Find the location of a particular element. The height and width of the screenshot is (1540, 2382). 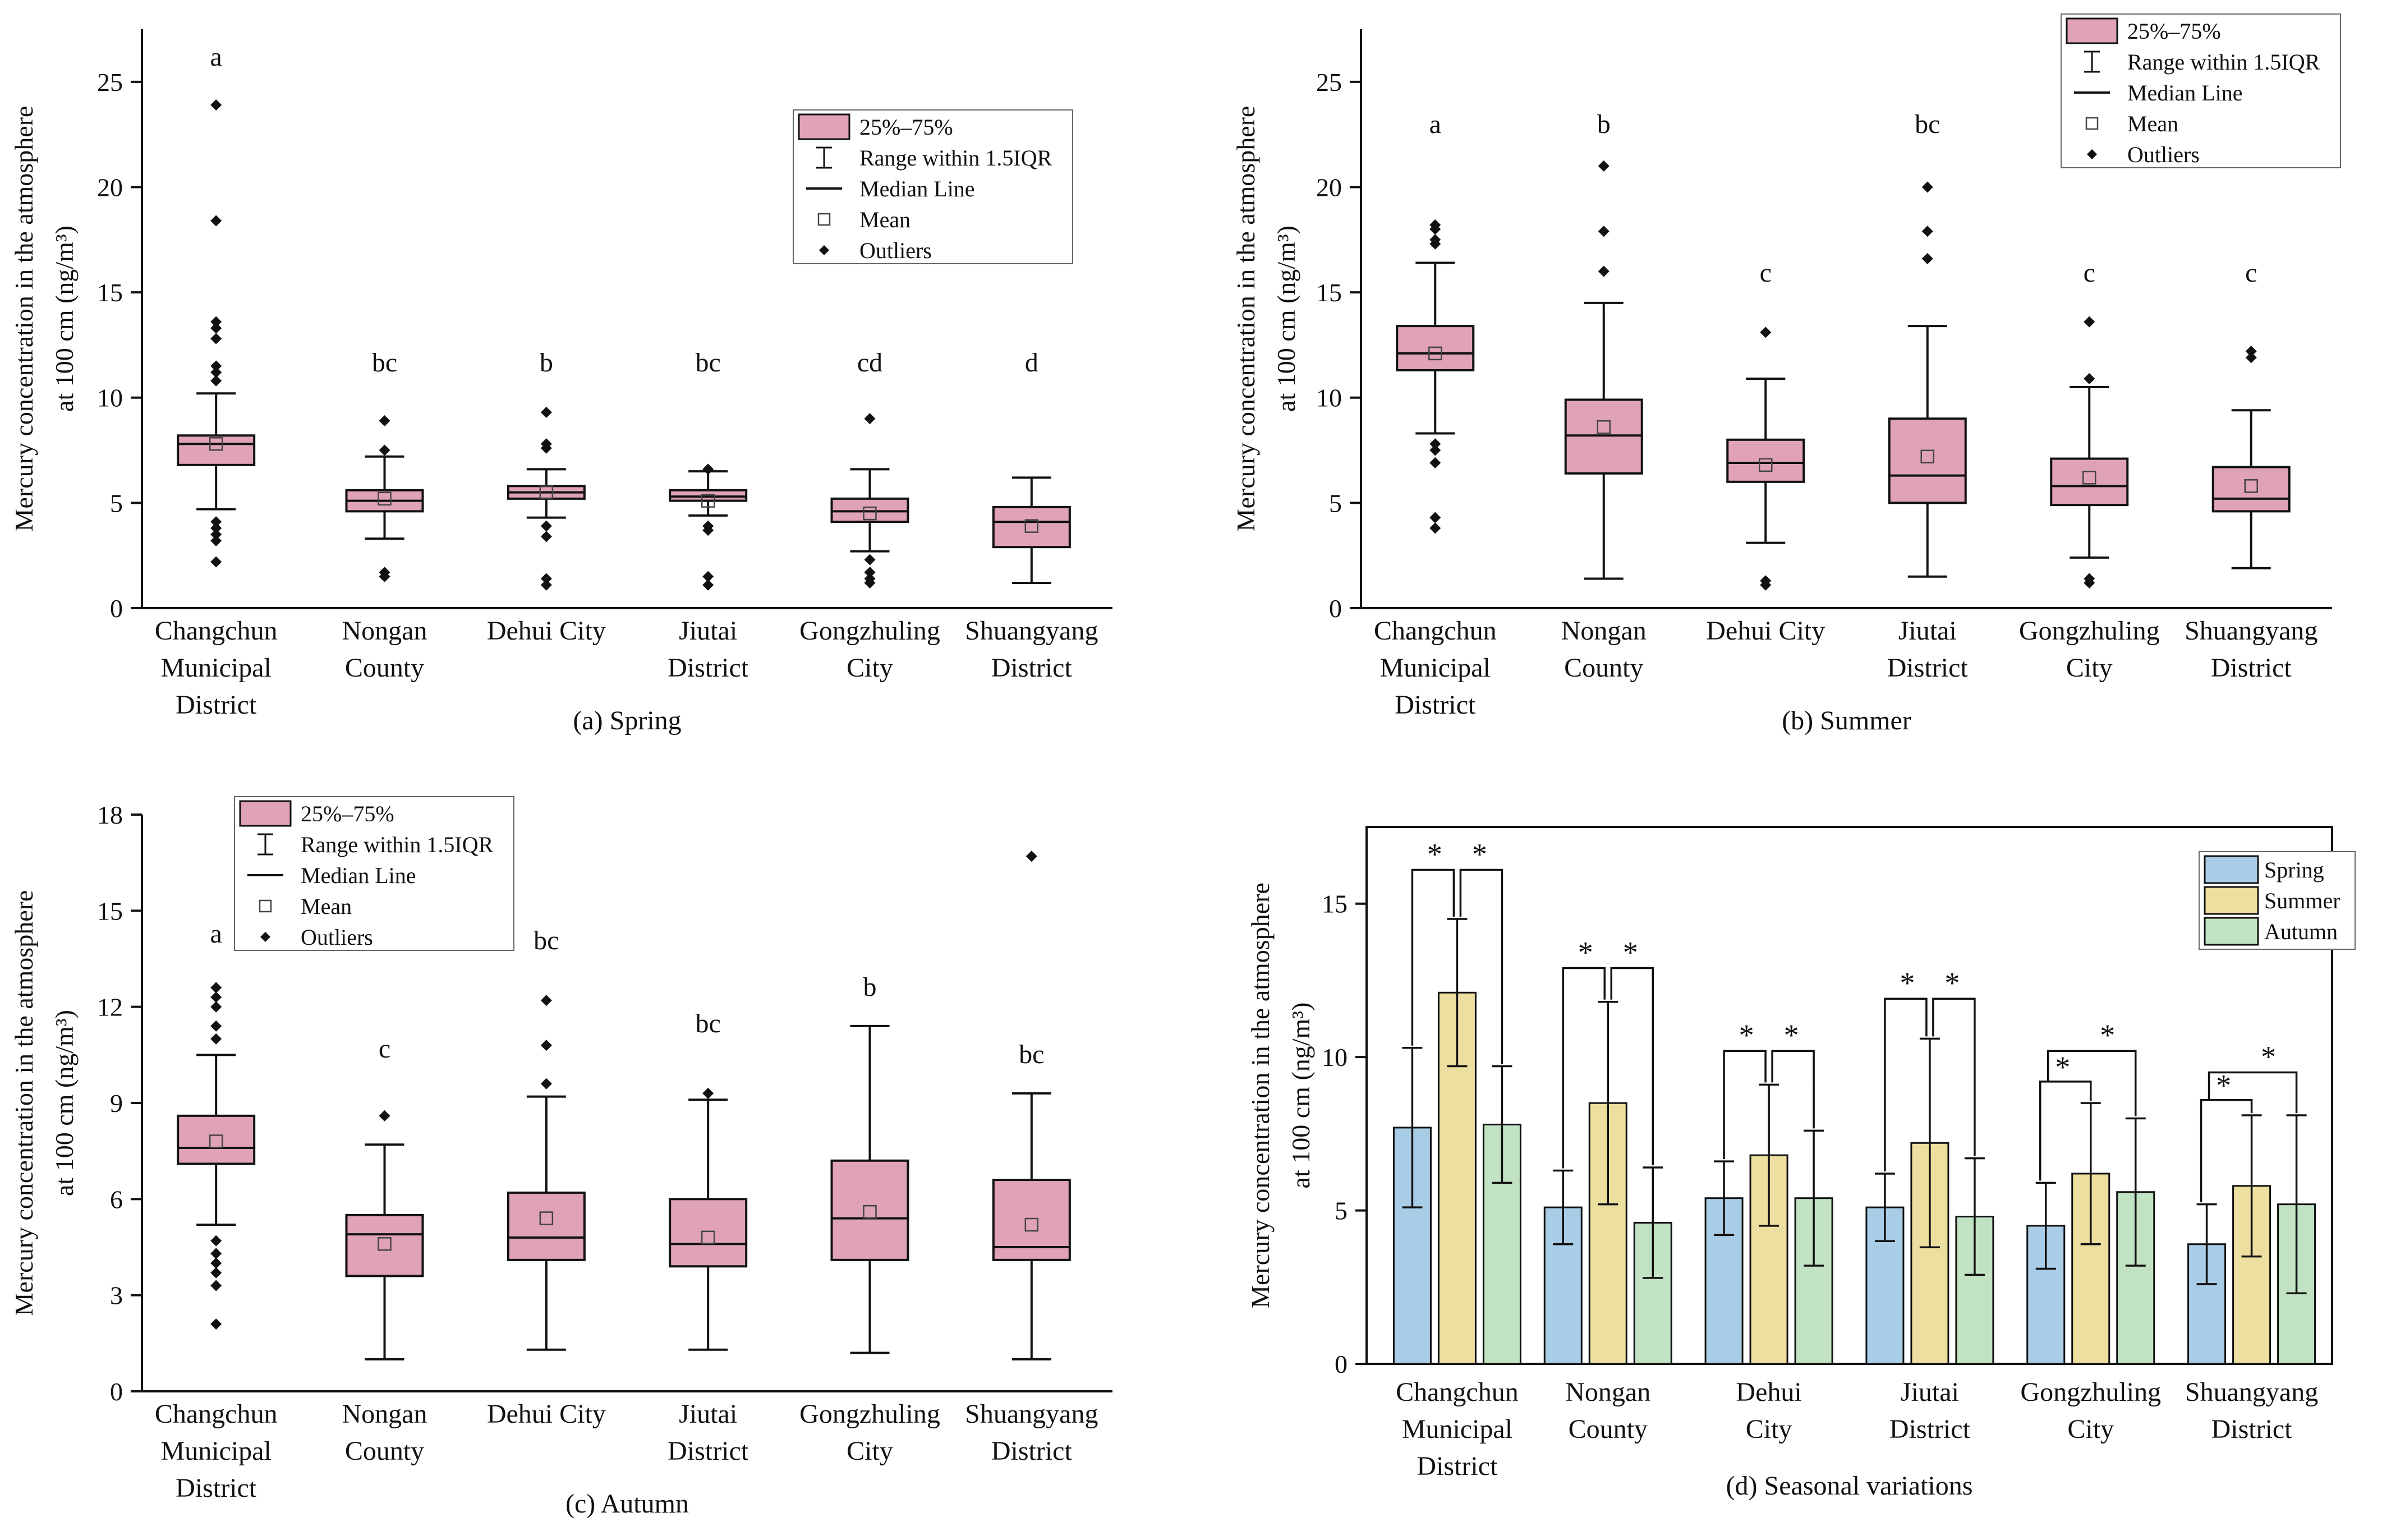

panel-caption: (c) Autumn is located at coordinates (627, 1504).